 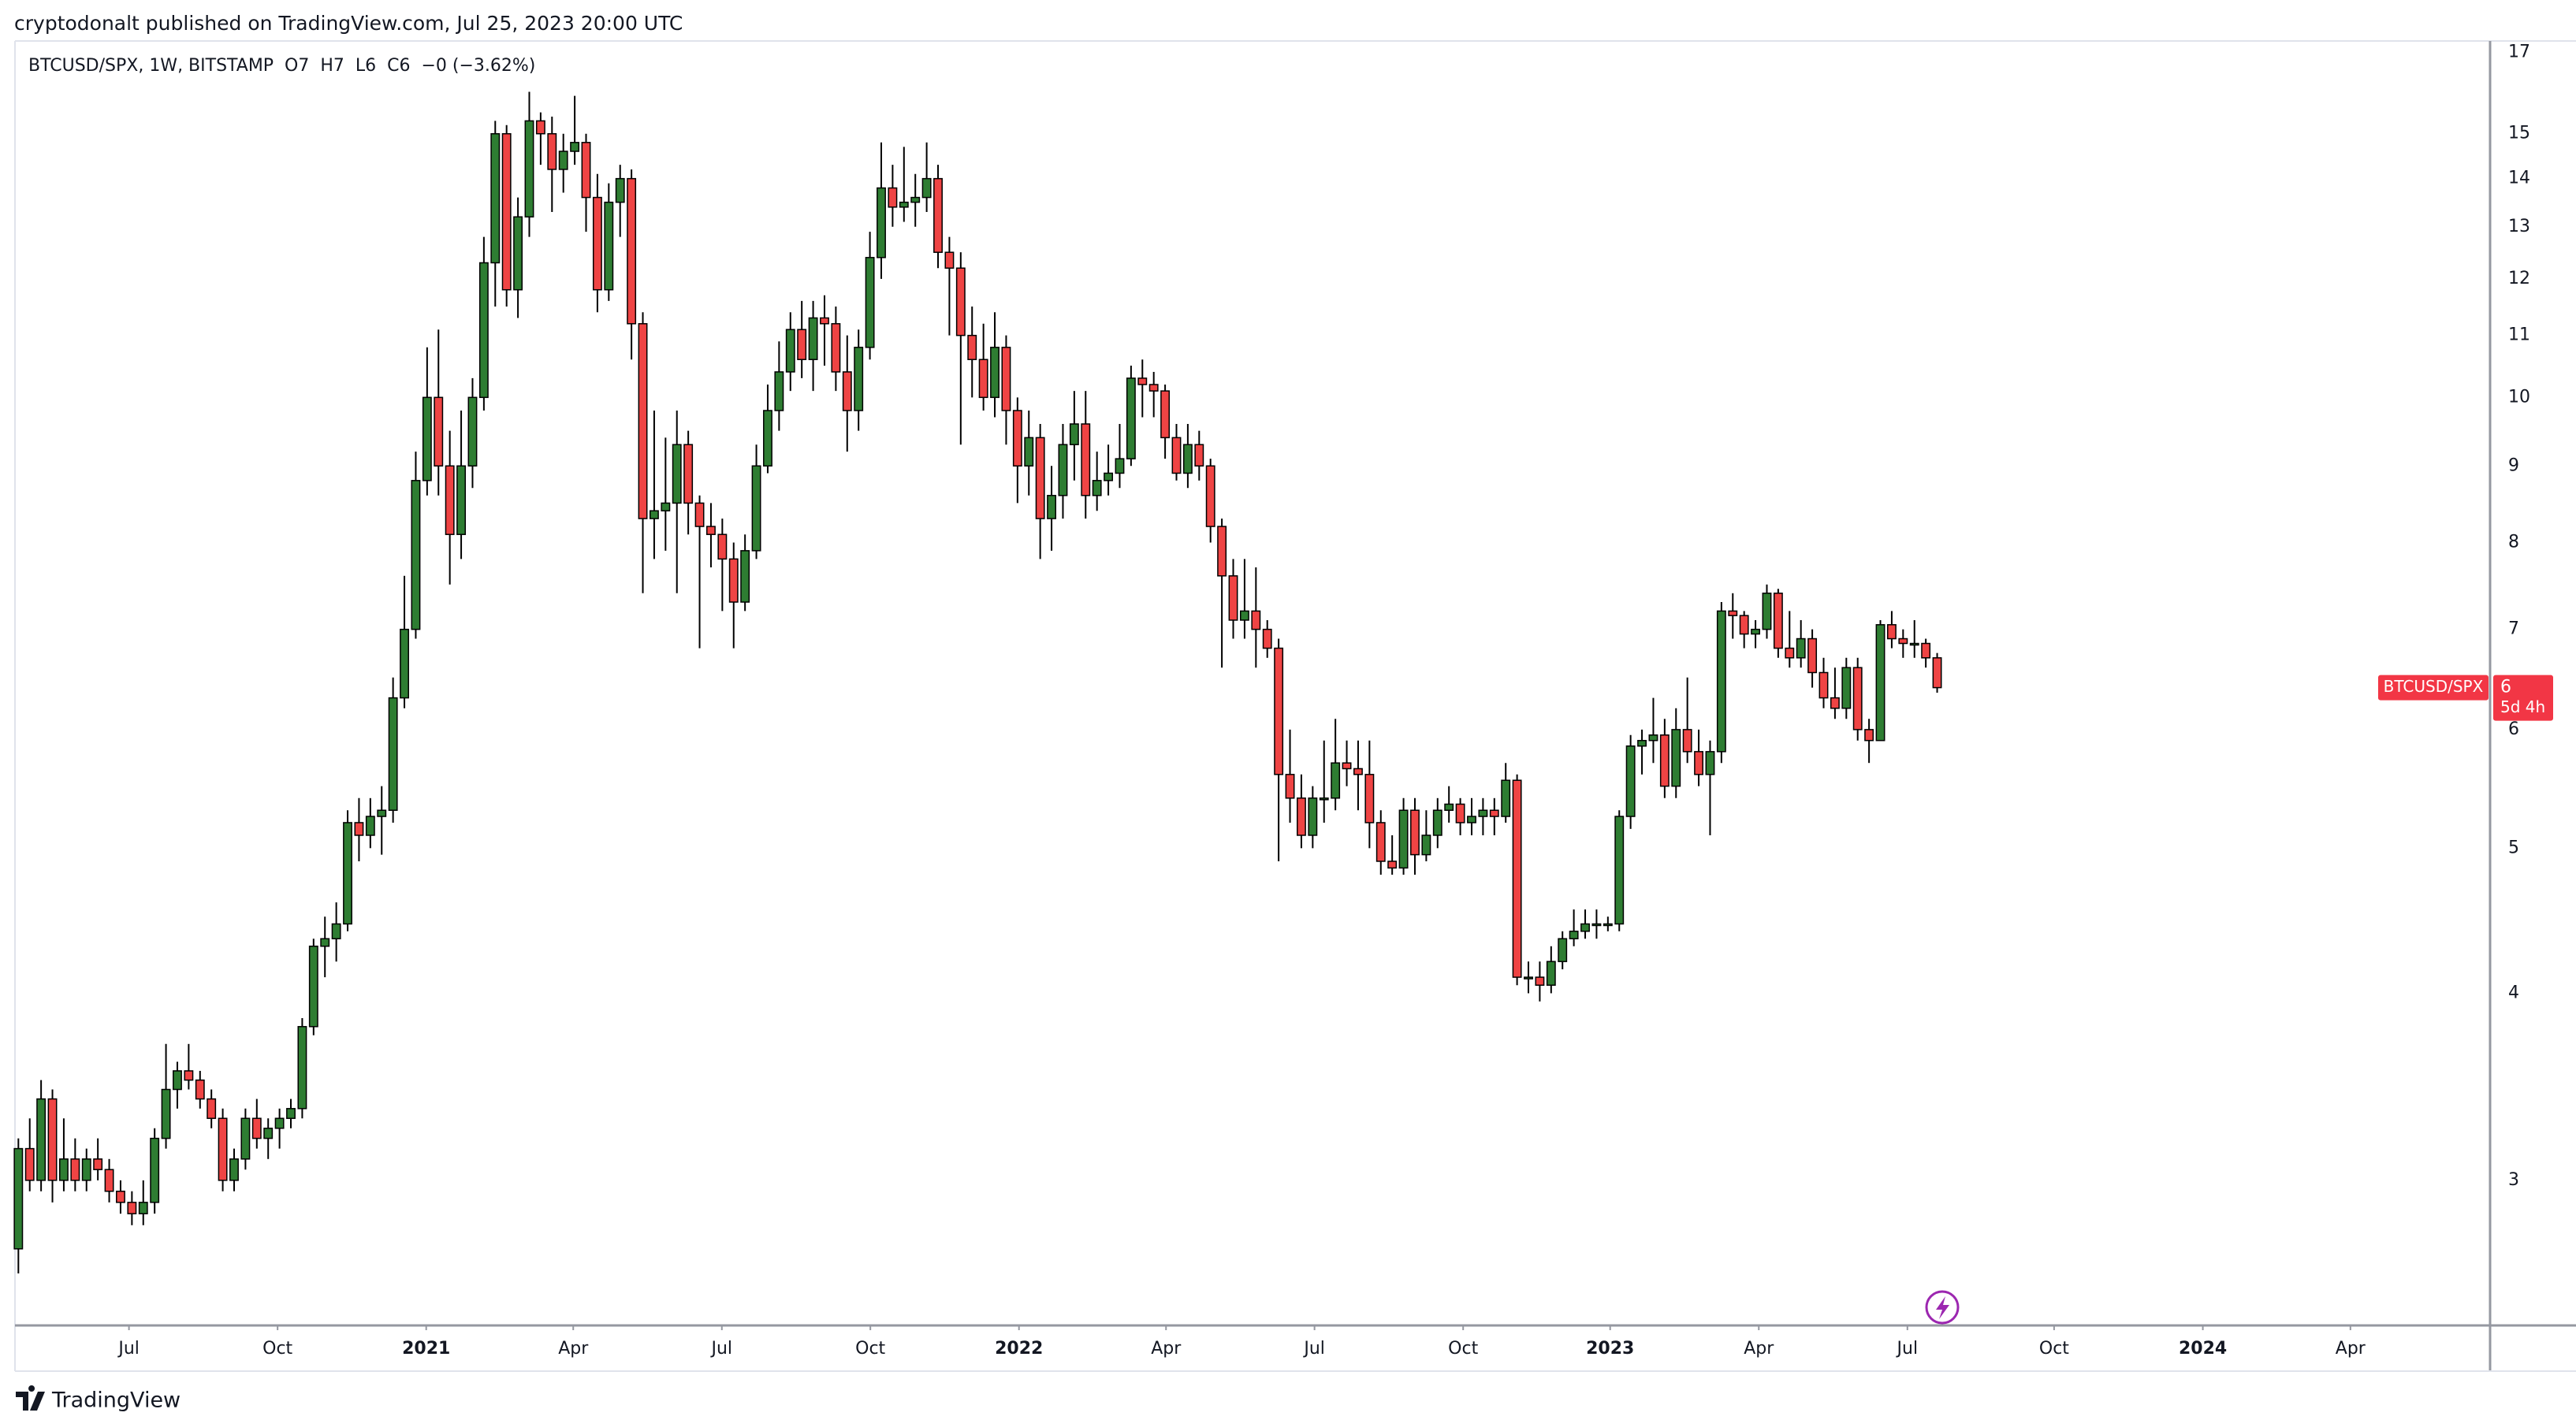 What do you see at coordinates (2519, 227) in the screenshot?
I see `y-tick-label: 13` at bounding box center [2519, 227].